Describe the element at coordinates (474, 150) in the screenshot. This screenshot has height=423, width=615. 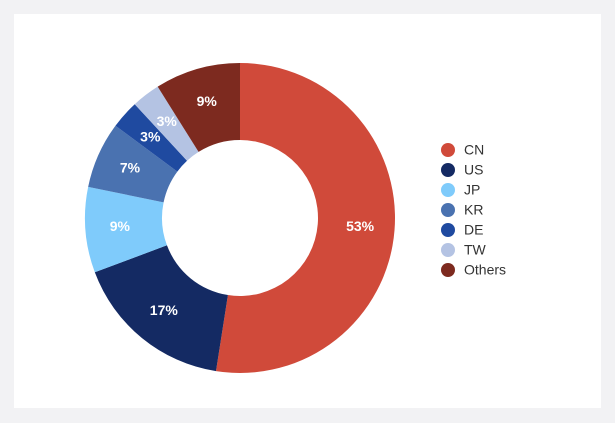
I see `legend-text: CN` at that location.